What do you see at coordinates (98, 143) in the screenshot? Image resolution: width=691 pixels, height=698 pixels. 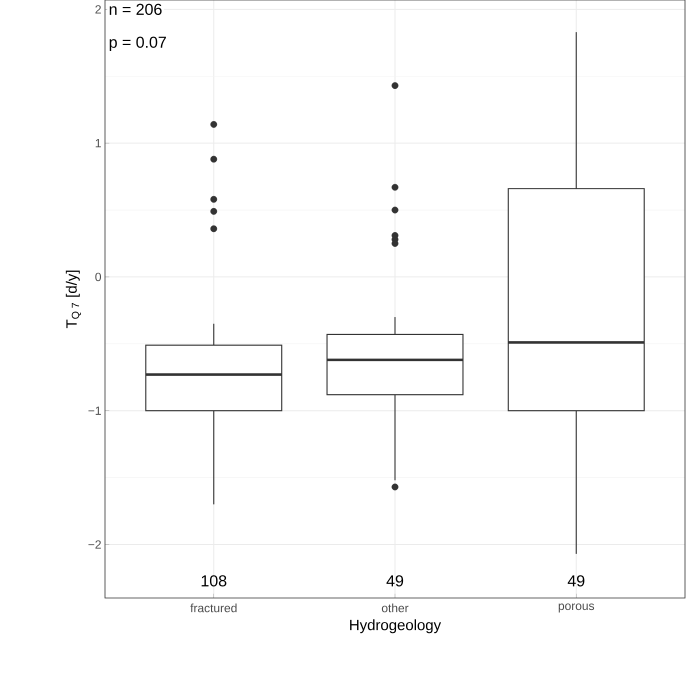 I see `y-tick-label: 1` at bounding box center [98, 143].